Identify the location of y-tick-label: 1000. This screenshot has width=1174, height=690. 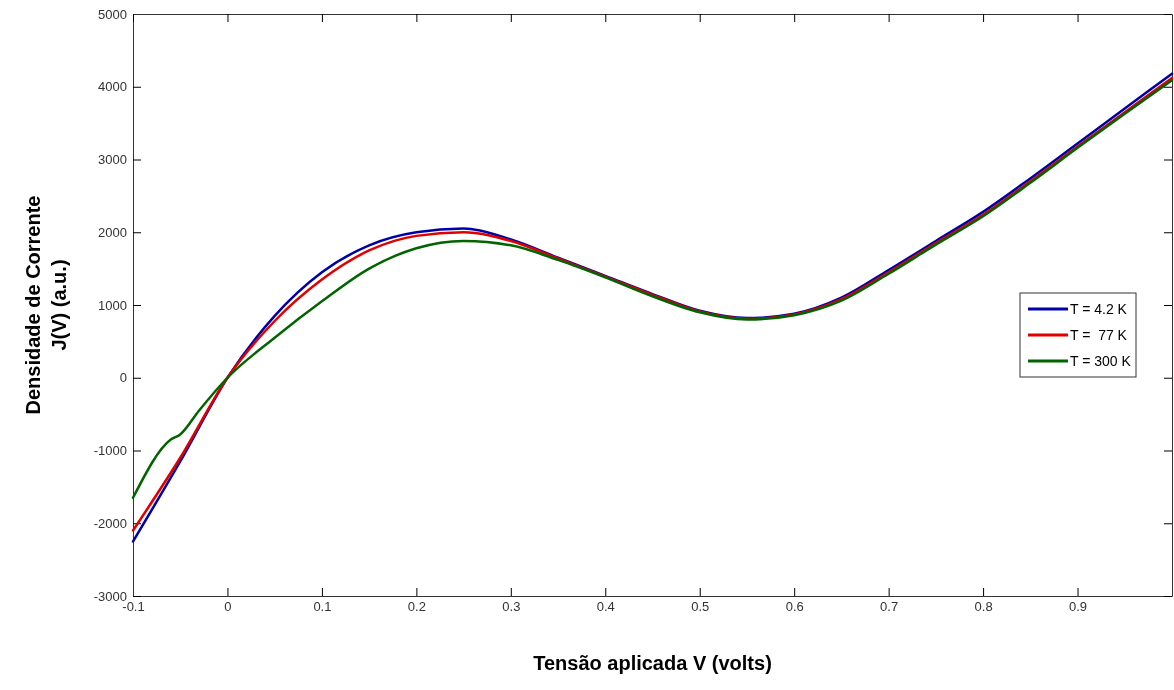
(112, 305).